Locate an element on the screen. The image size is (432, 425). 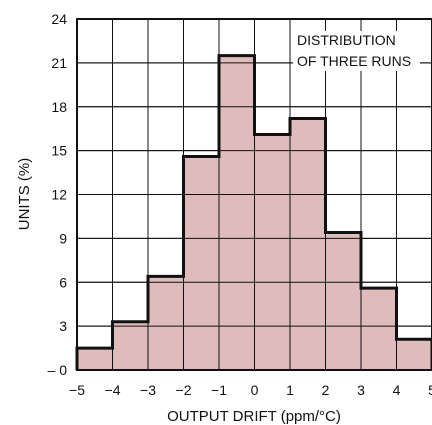
x-tick-label: 1 is located at coordinates (290, 390).